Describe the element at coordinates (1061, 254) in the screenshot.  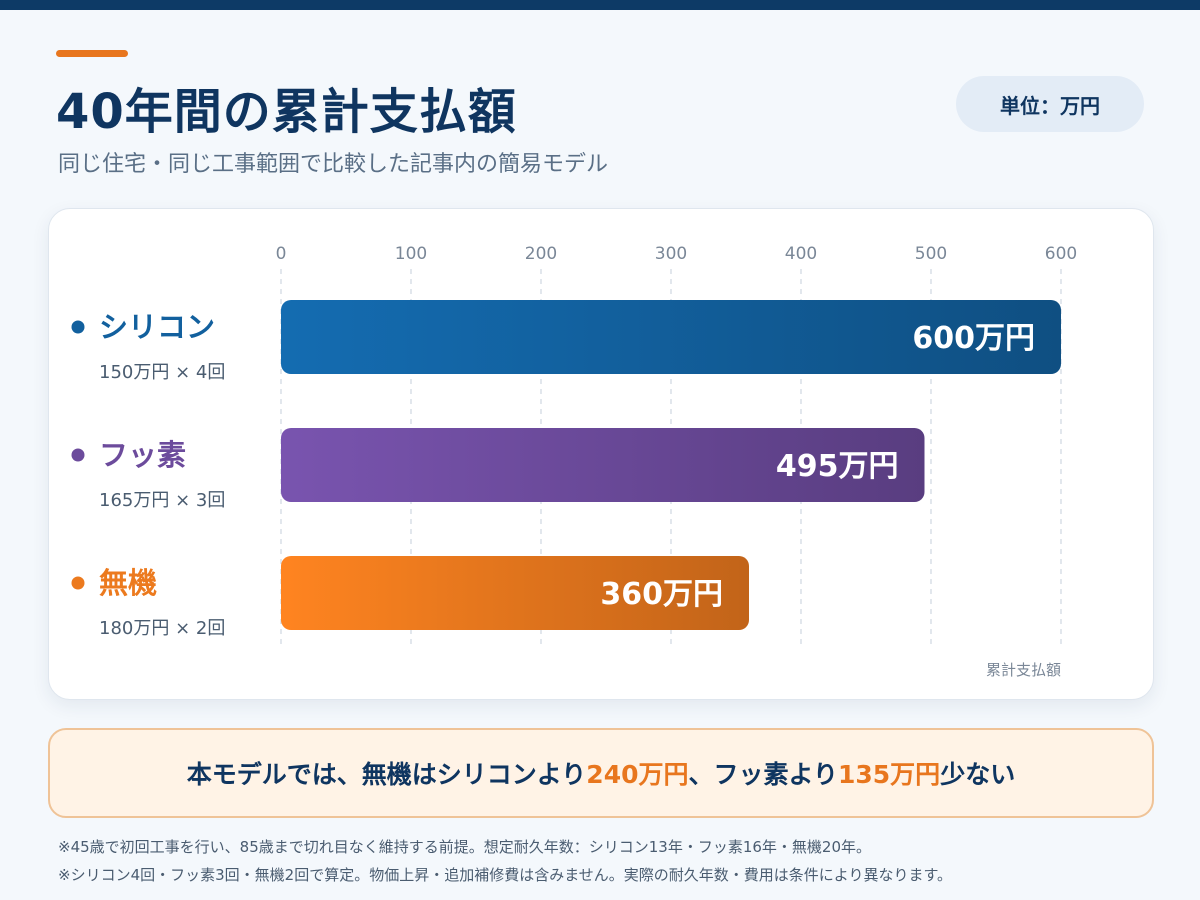
I see `x-tick-label-600: 600` at that location.